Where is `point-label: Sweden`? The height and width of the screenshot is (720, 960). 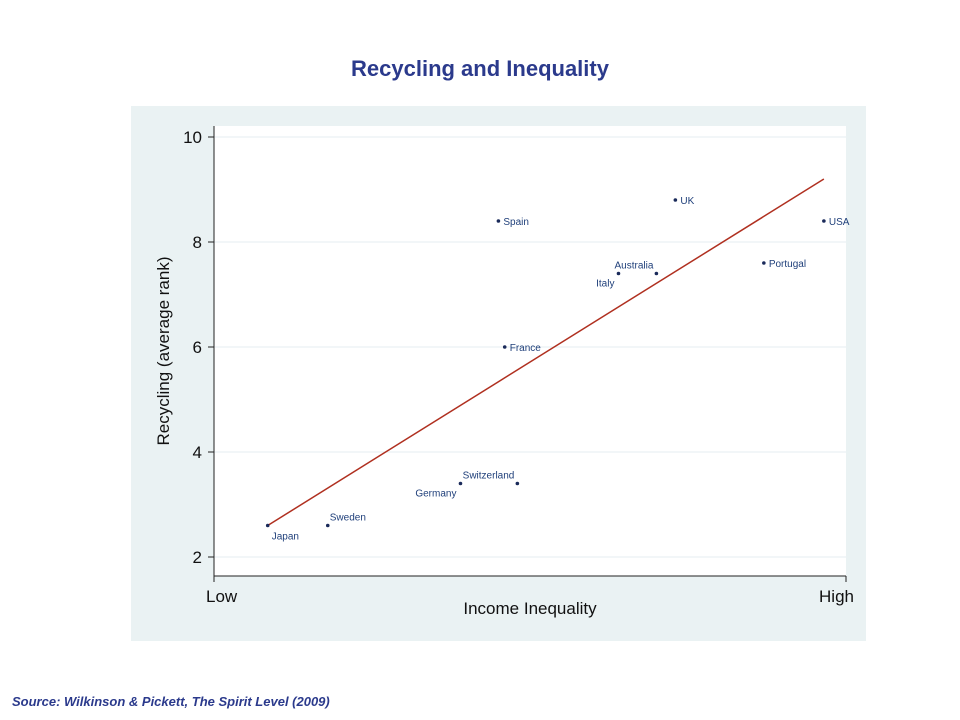 point-label: Sweden is located at coordinates (348, 518).